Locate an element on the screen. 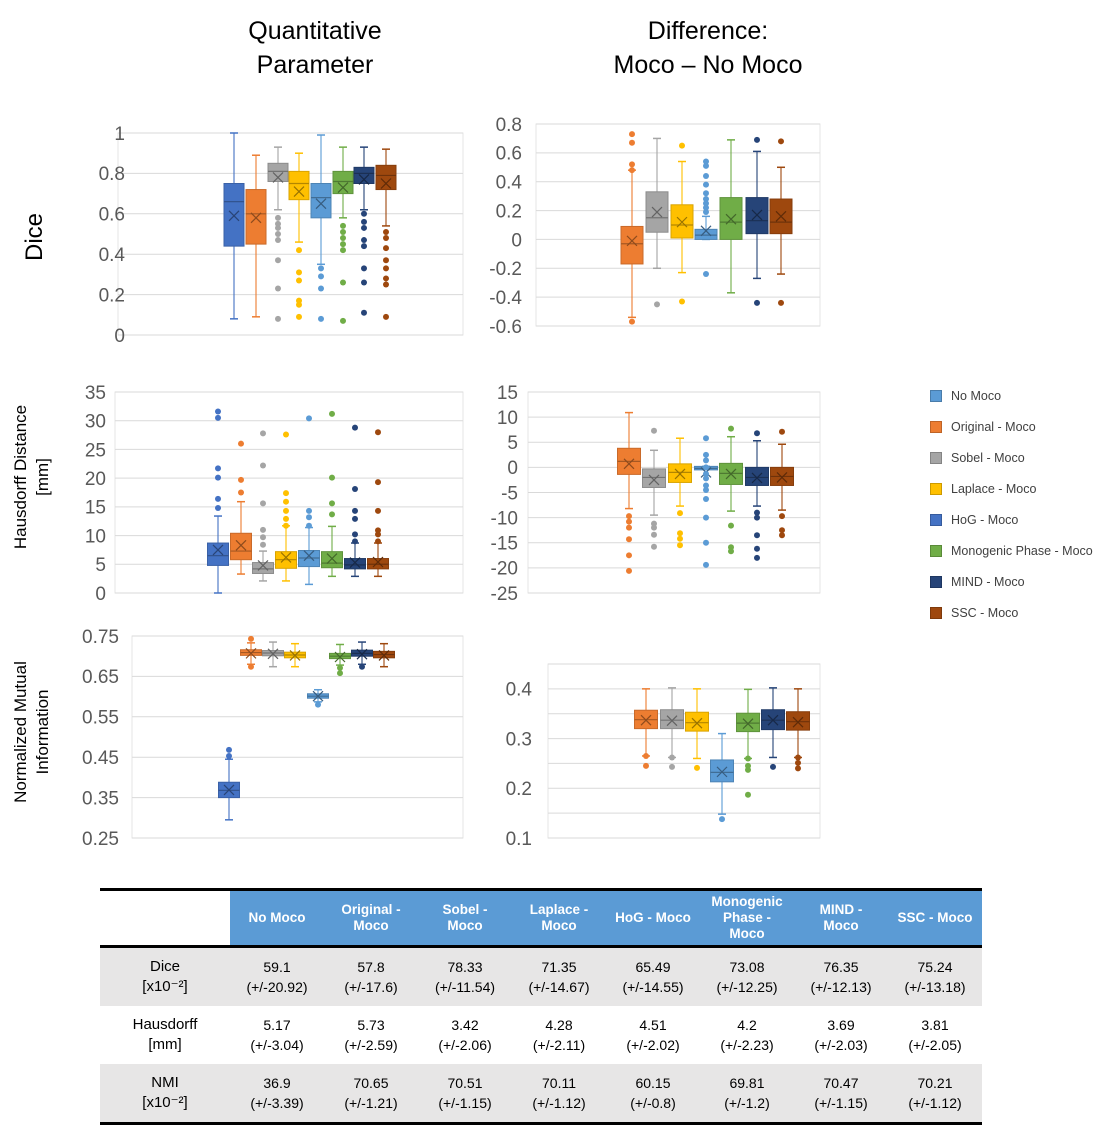 The image size is (1117, 1133). legend-item: Monogenic Phase - Moco is located at coordinates (1011, 550).